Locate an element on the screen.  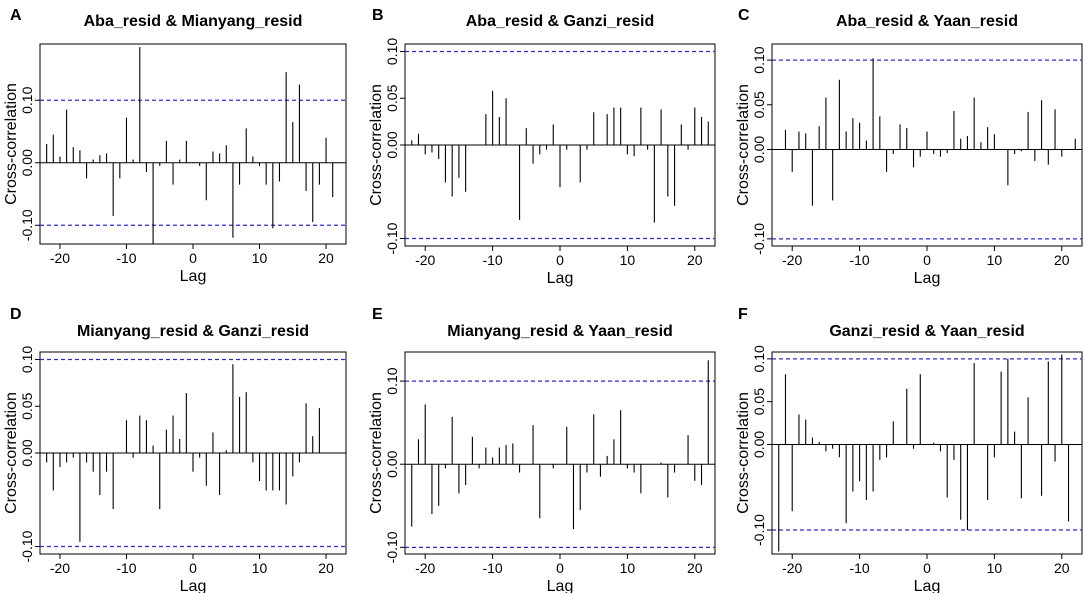
chart-title: Mianyang_resid & Yaan_resid is located at coordinates (560, 331).